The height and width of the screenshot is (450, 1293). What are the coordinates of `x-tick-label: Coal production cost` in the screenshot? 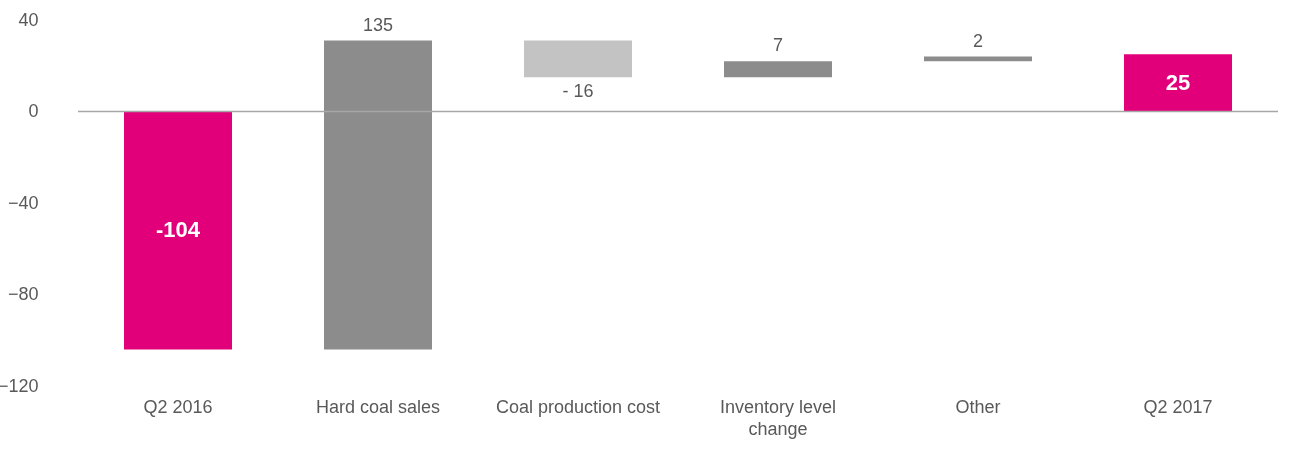 It's located at (578, 406).